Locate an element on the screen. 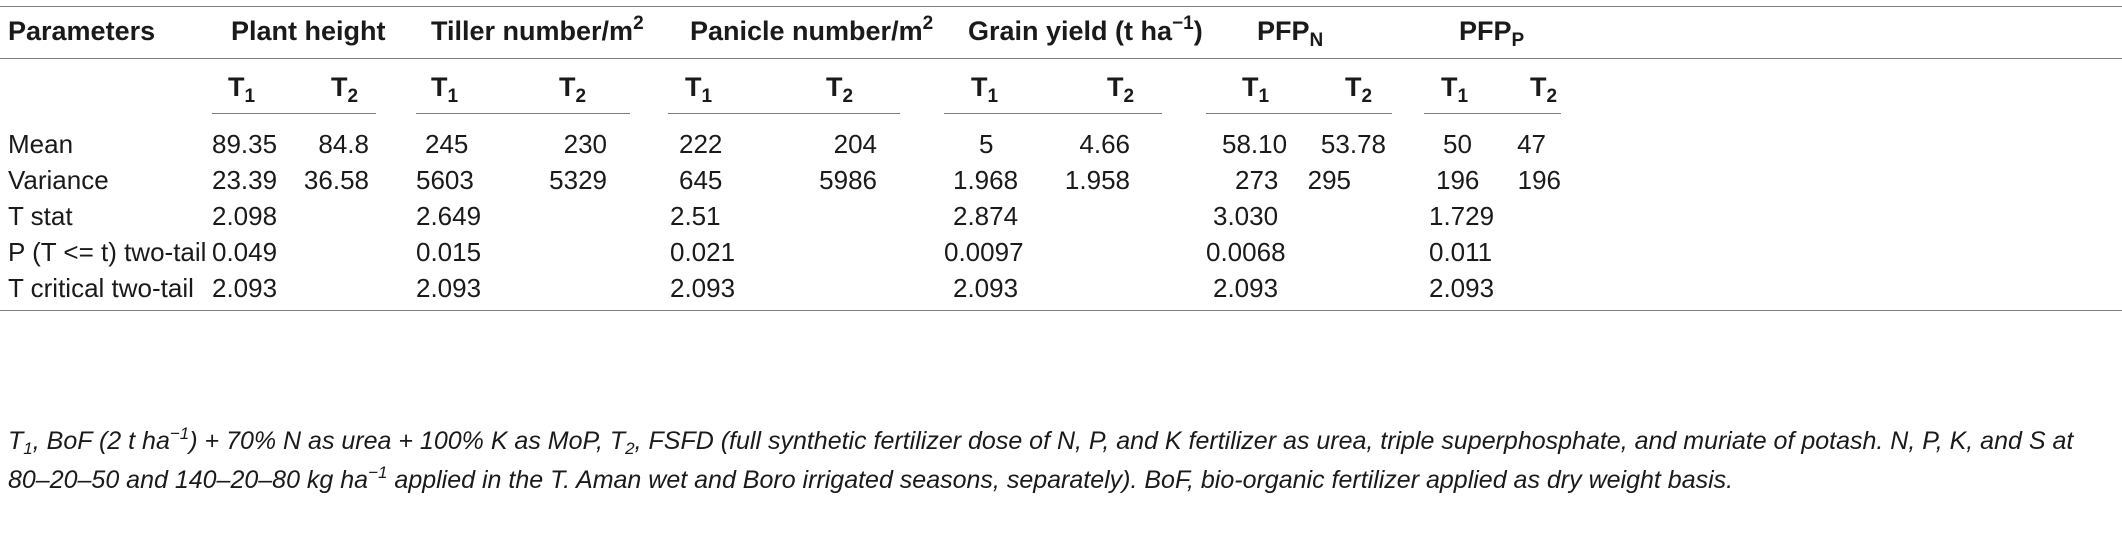  mean-gy-t1: 5 is located at coordinates (986, 144).